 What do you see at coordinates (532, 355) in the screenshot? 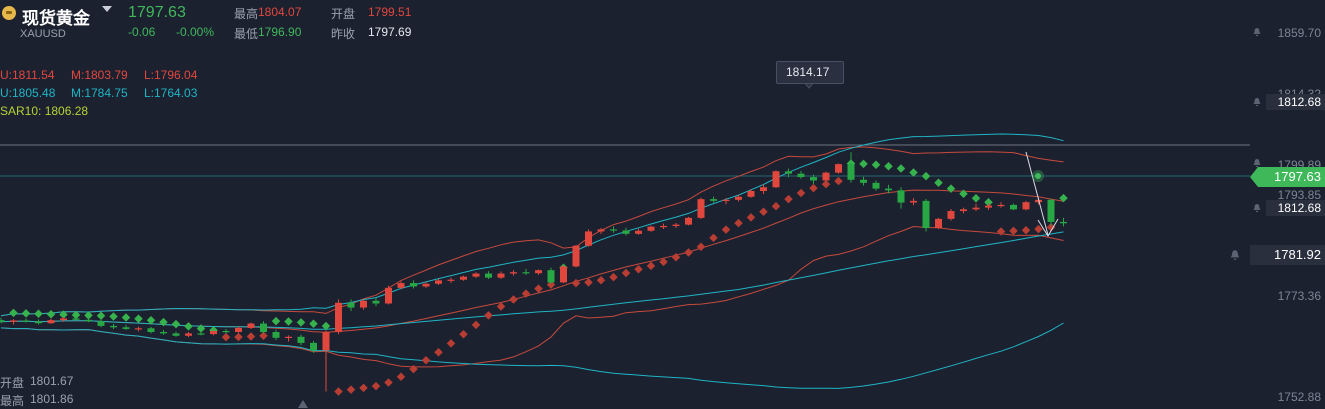
I see `long-band-lower-line` at bounding box center [532, 355].